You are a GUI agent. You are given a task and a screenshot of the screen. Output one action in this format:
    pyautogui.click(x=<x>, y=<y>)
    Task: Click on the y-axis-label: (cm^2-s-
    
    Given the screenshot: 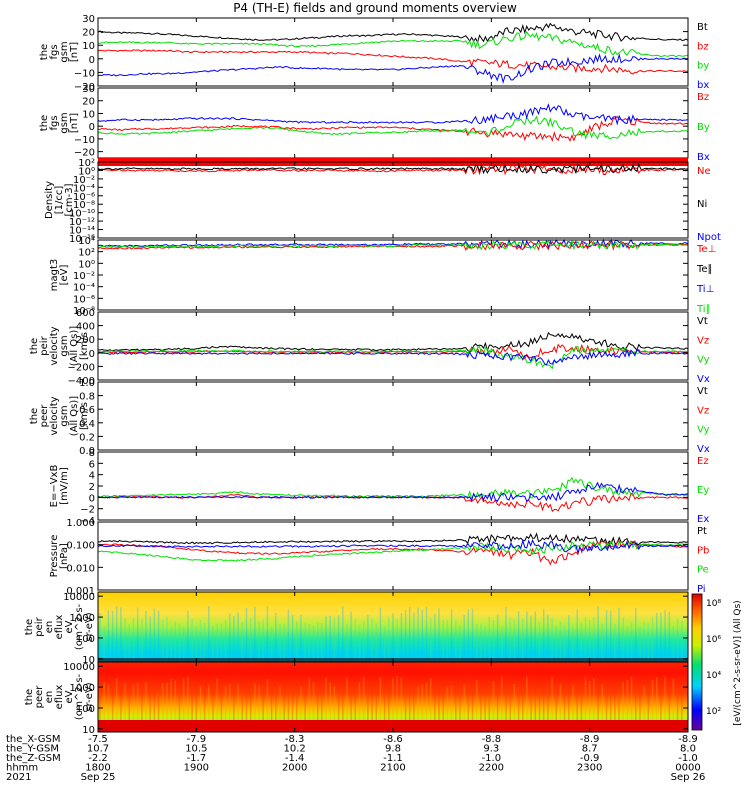 What is the action you would take?
    pyautogui.click(x=79, y=696)
    